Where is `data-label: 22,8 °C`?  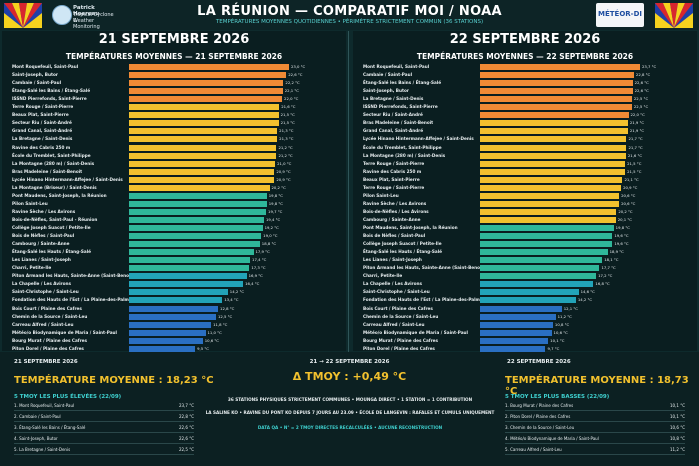 data-label: 22,8 °C is located at coordinates (643, 75).